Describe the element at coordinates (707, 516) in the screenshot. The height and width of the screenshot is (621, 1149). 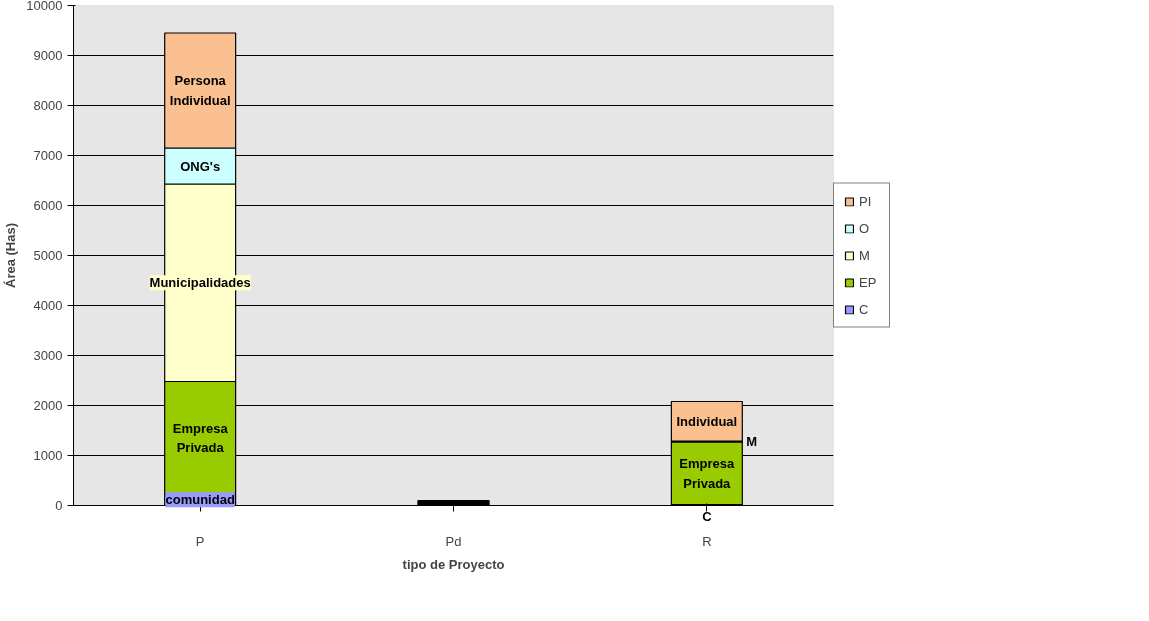
I see `data-label: C` at that location.